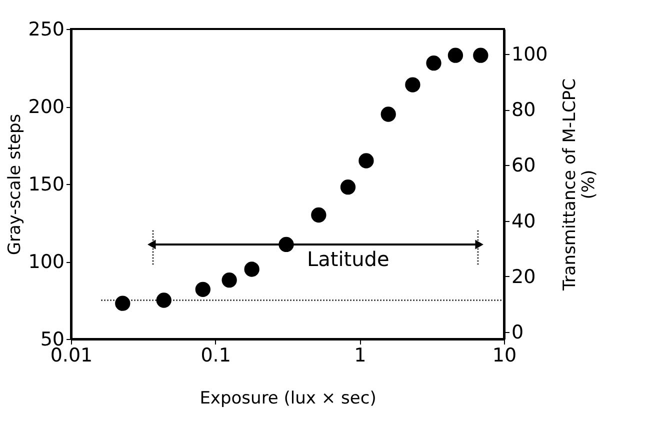 This screenshot has width=659, height=434. Describe the element at coordinates (46, 262) in the screenshot. I see `y-tick-label: 100` at that location.